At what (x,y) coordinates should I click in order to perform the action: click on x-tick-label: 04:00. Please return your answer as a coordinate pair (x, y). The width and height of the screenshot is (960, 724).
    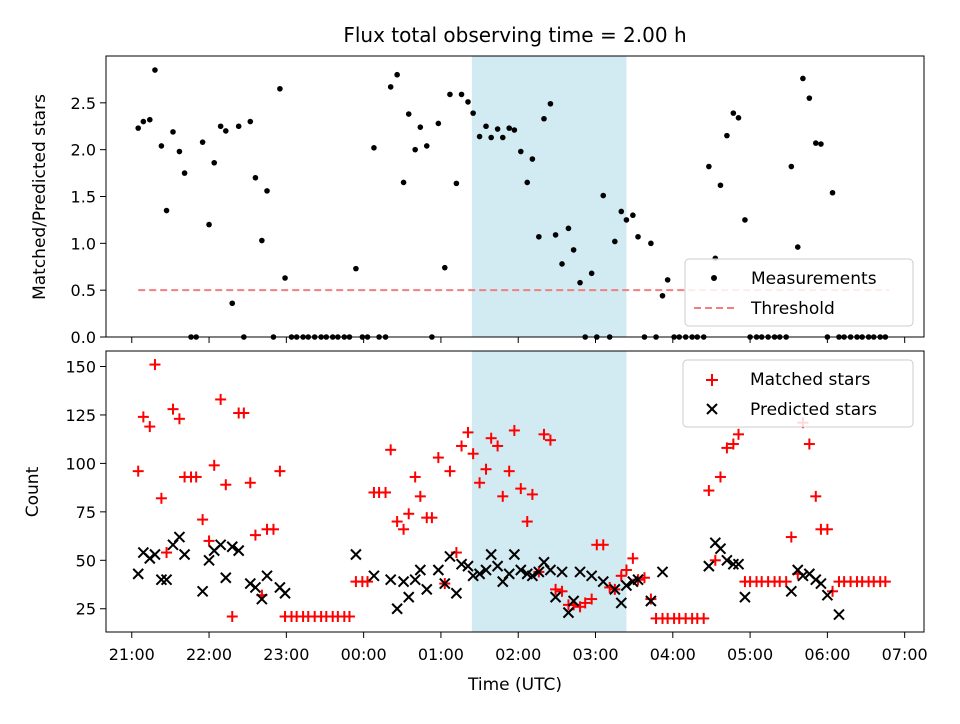
    Looking at the image, I should click on (673, 654).